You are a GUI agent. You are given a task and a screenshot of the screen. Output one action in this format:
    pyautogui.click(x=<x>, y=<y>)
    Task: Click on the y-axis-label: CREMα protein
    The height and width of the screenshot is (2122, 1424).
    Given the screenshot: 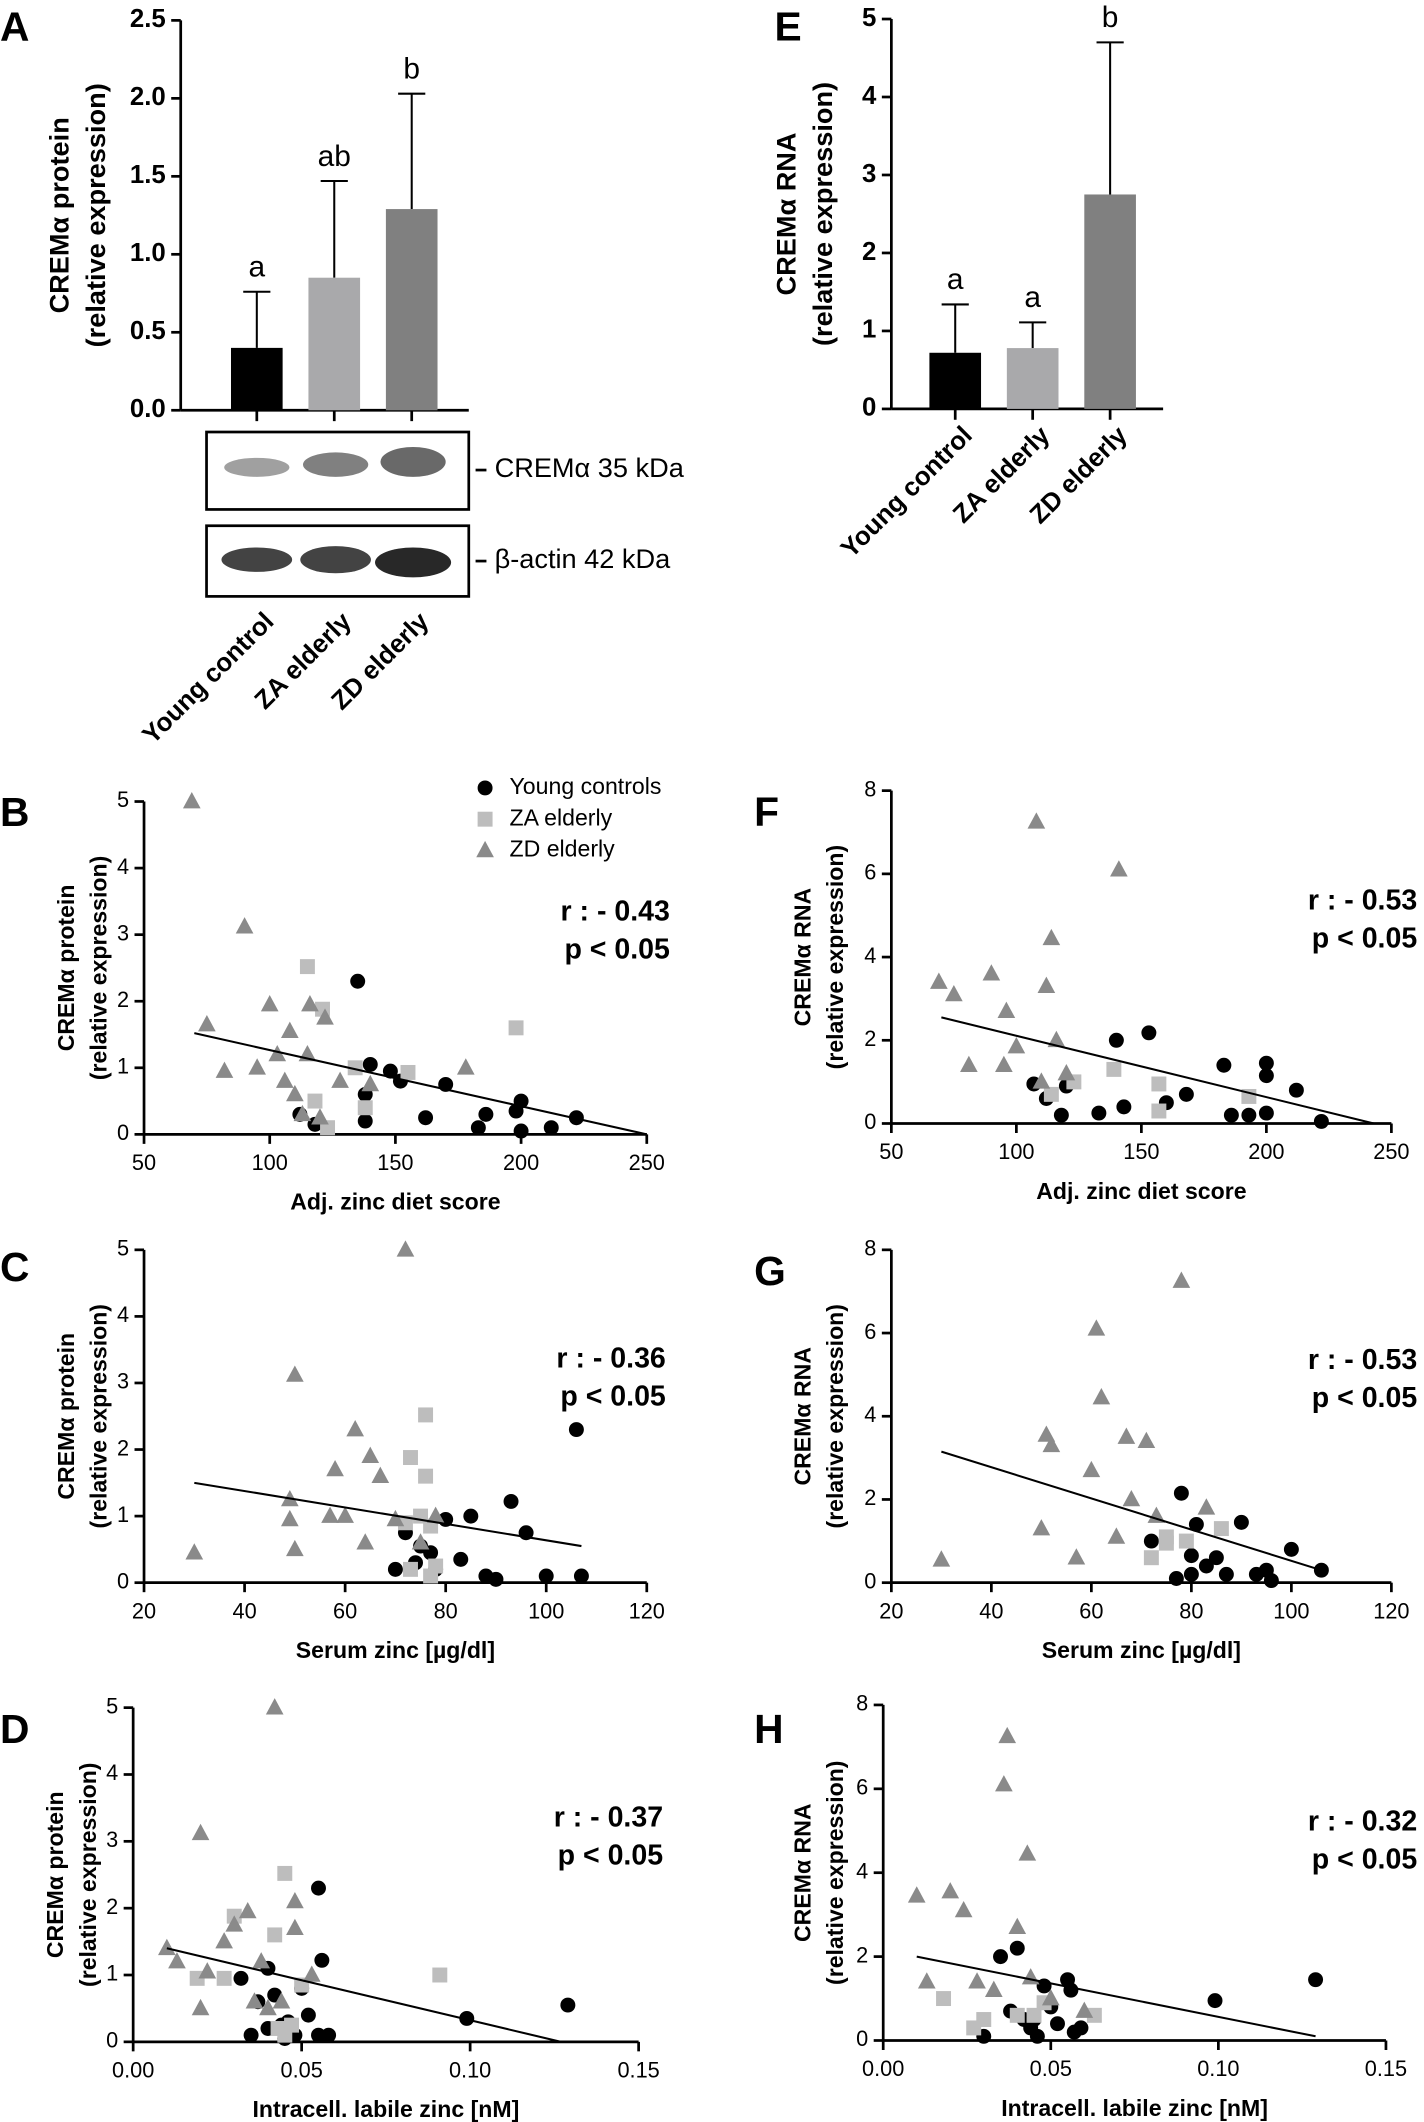 What is the action you would take?
    pyautogui.click(x=66, y=1416)
    